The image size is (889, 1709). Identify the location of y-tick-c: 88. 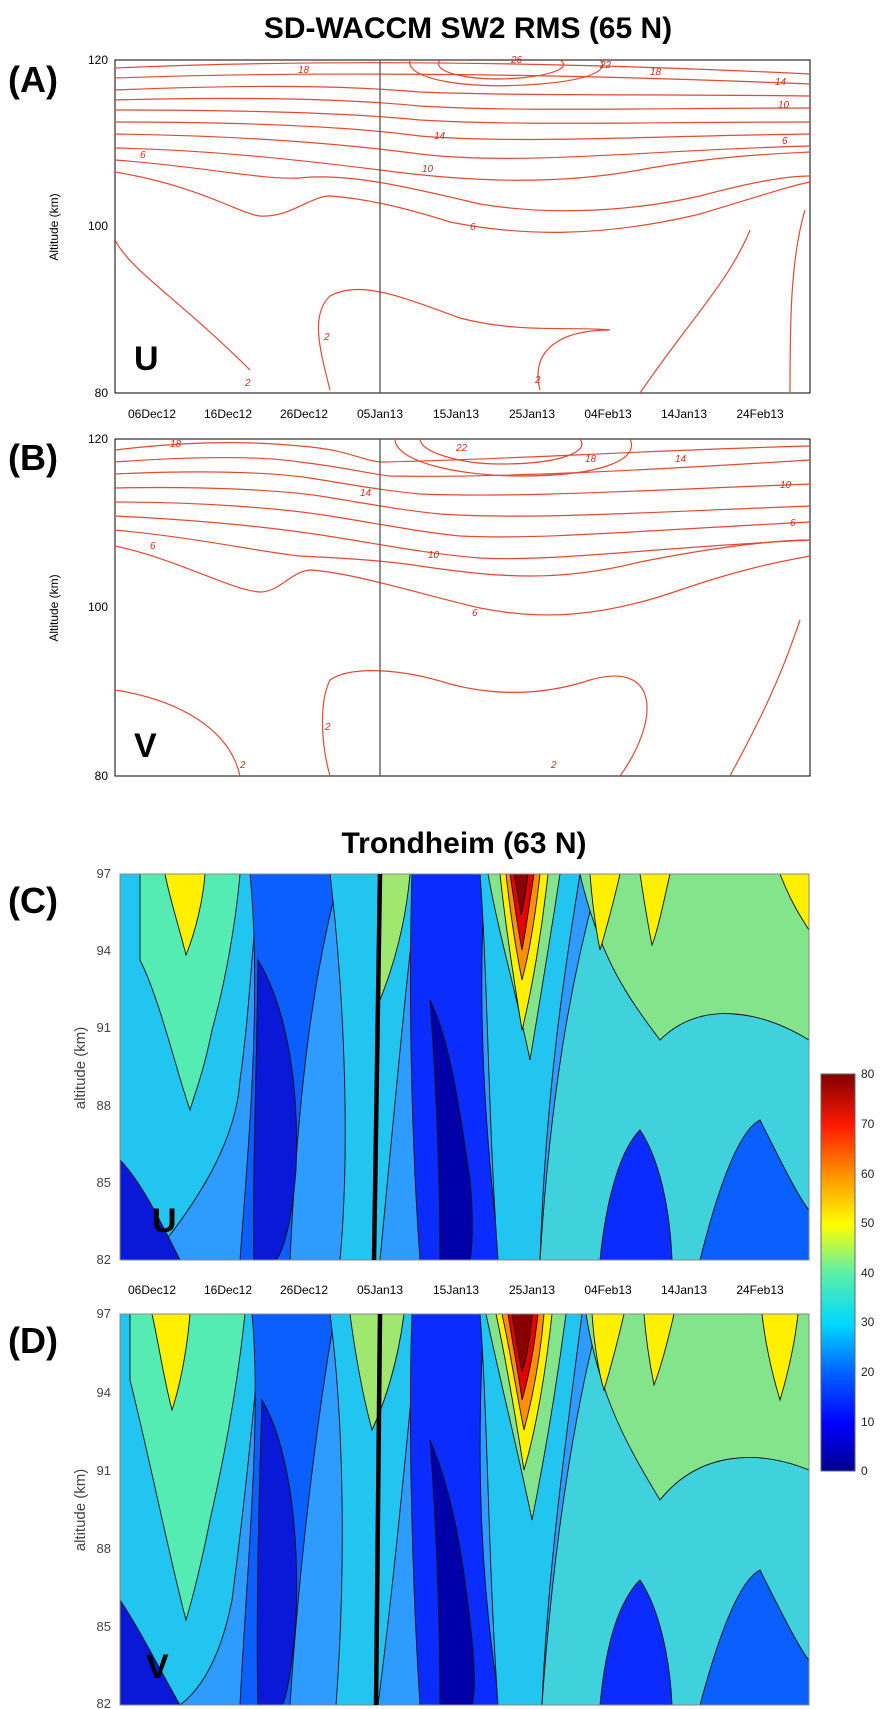
(104, 1105).